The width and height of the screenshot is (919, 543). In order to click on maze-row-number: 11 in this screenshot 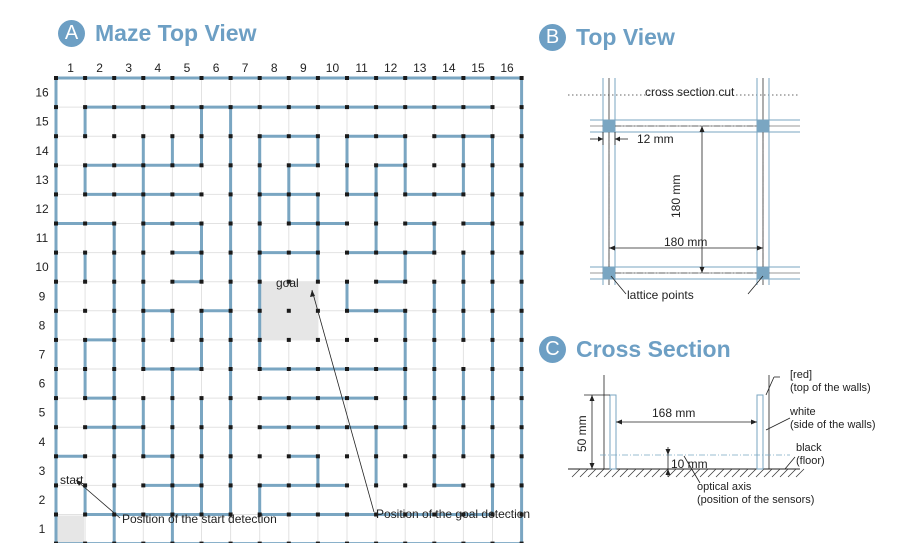, I will do `click(42, 238)`.